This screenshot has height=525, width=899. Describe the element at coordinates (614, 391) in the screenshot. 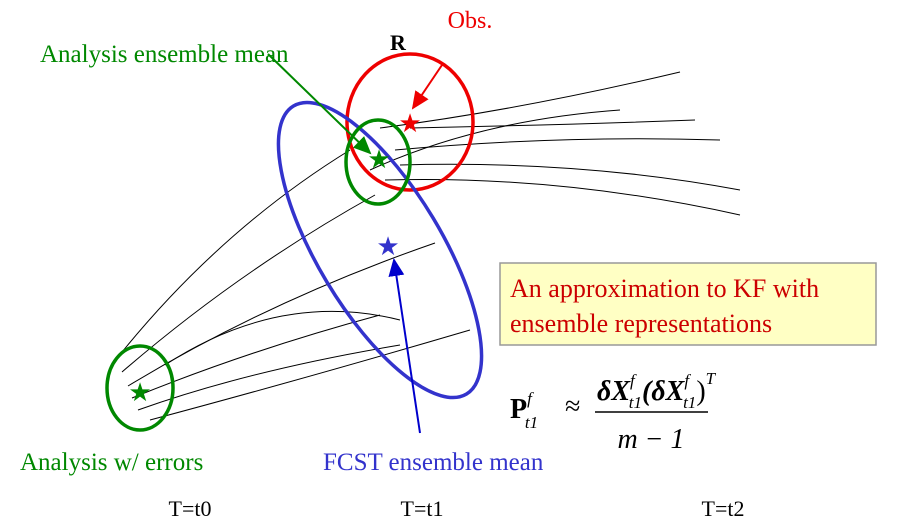

I see `sym: δX` at that location.